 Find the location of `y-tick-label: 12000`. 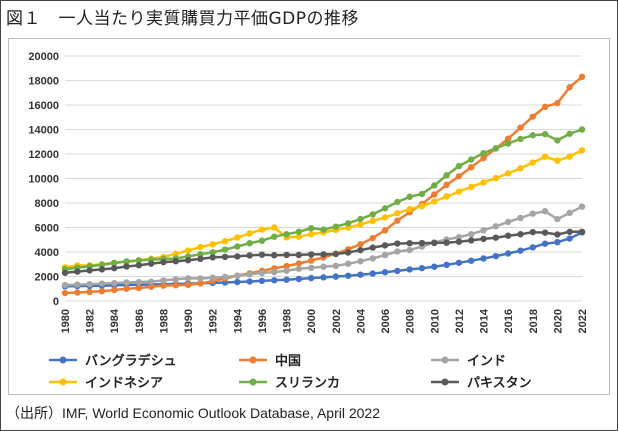

y-tick-label: 12000 is located at coordinates (43, 155).